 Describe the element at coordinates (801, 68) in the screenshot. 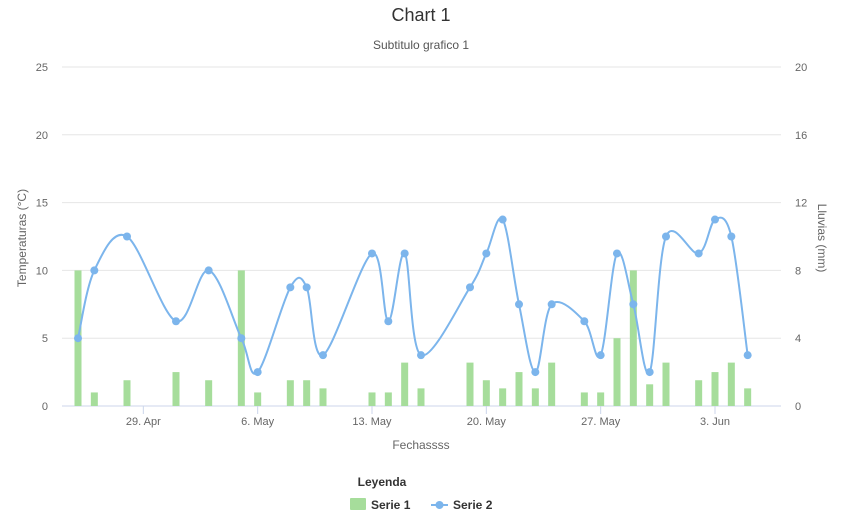

I see `y-right-tick-label: 20` at that location.